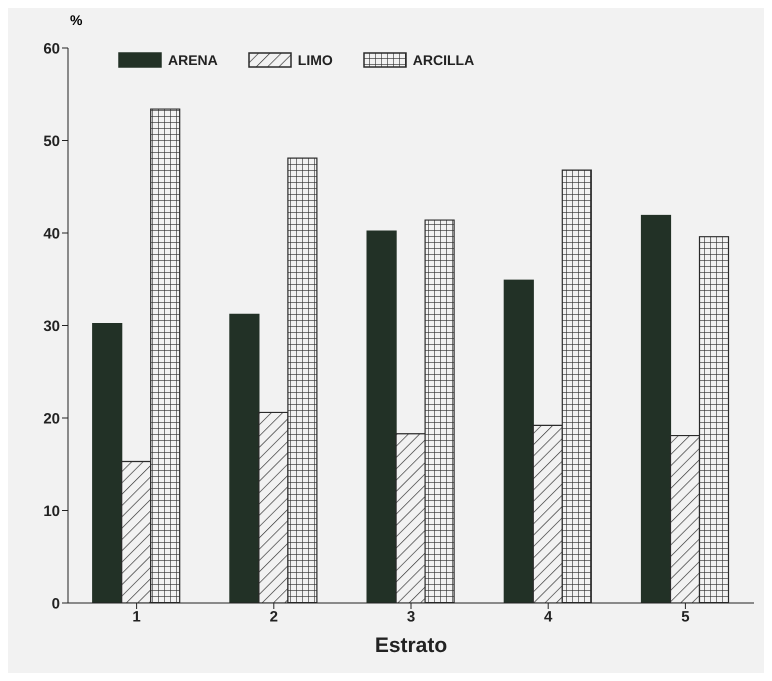 Image resolution: width=772 pixels, height=681 pixels. Describe the element at coordinates (56, 603) in the screenshot. I see `y-tick-label: 0` at that location.